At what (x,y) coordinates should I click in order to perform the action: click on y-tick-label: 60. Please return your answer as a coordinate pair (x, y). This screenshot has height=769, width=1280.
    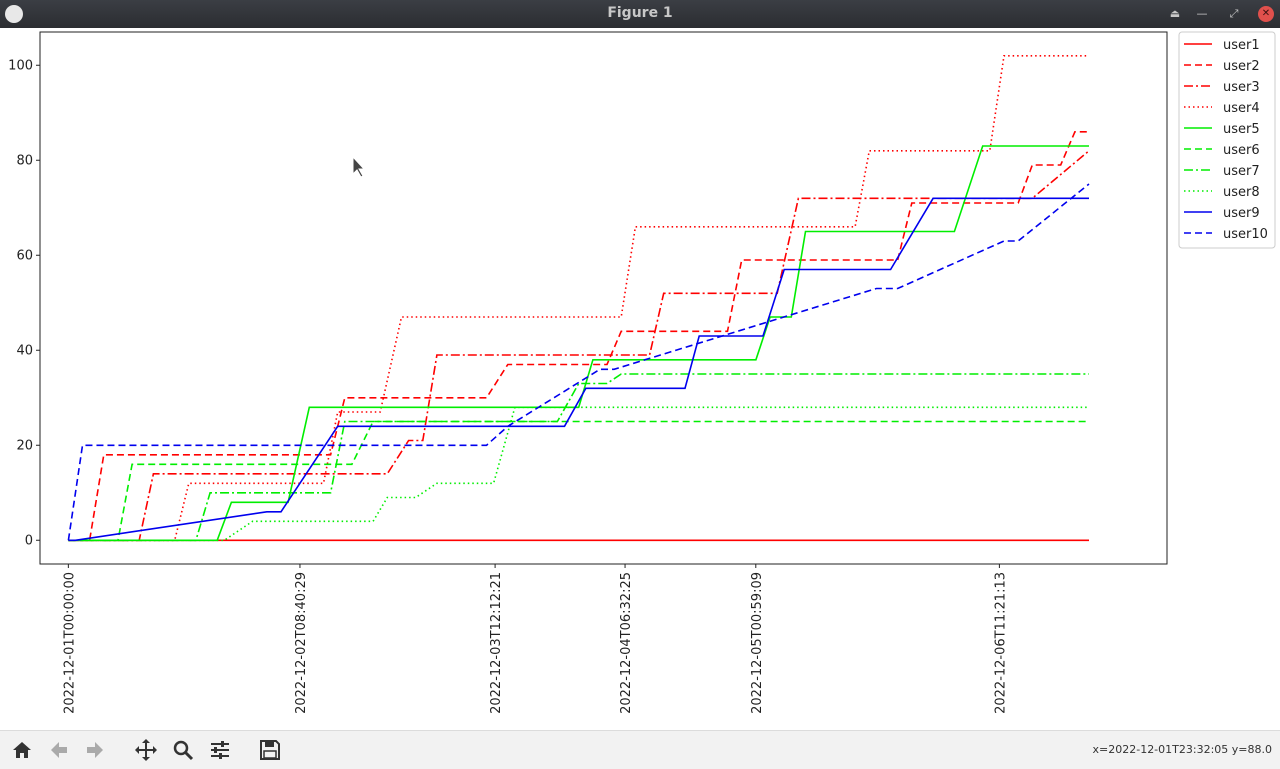
    Looking at the image, I should click on (24, 255).